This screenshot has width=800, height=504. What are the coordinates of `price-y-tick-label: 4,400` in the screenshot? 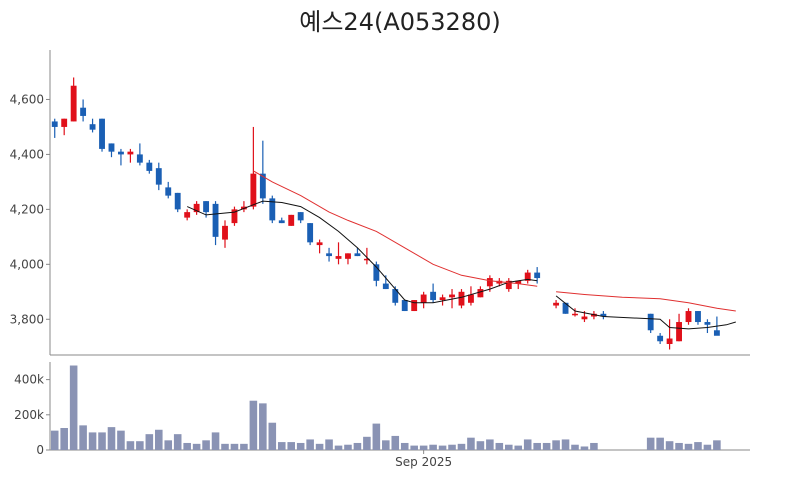 It's located at (27, 154).